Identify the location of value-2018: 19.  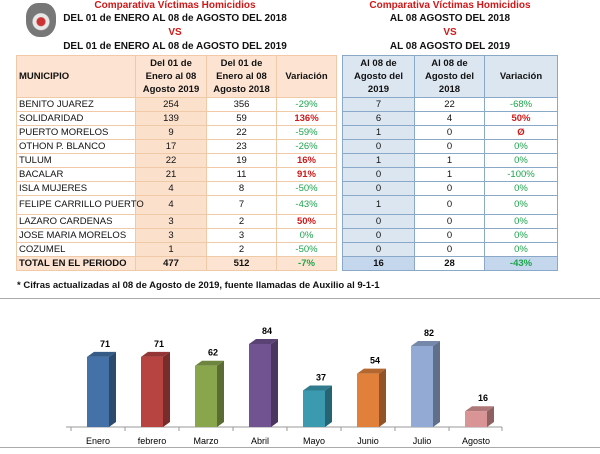
(241, 160).